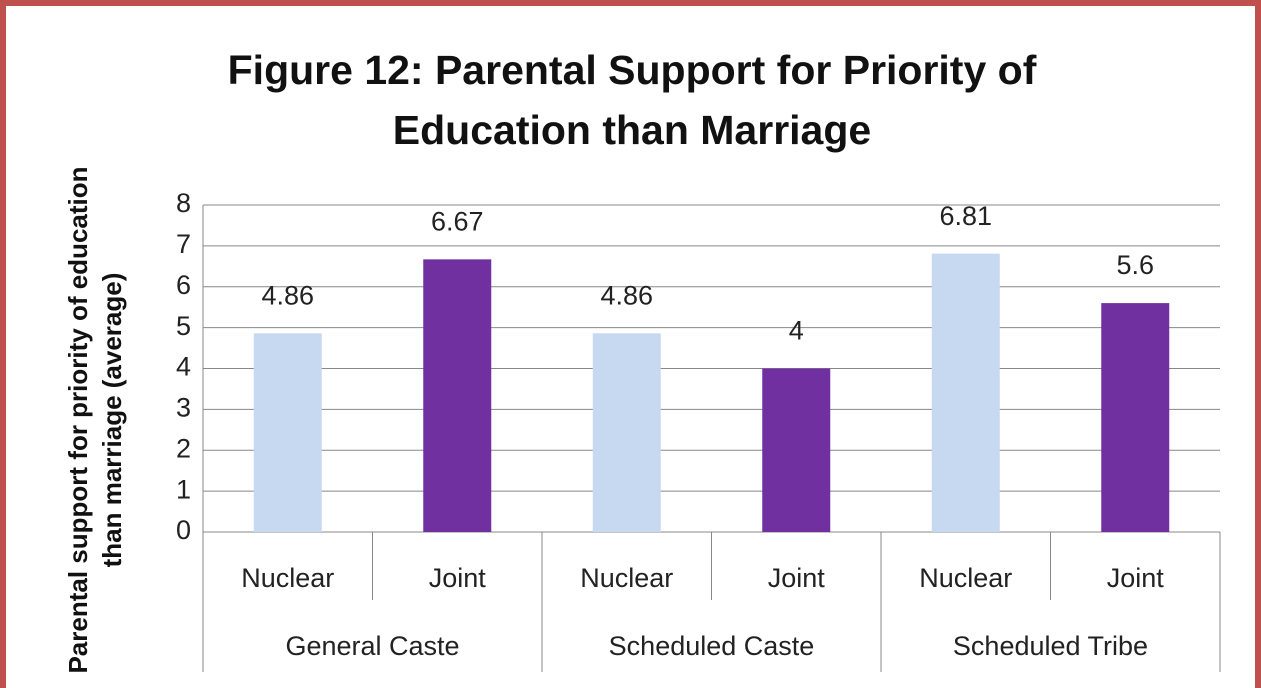 The width and height of the screenshot is (1261, 688). Describe the element at coordinates (183, 408) in the screenshot. I see `y-tick-label: 3` at that location.